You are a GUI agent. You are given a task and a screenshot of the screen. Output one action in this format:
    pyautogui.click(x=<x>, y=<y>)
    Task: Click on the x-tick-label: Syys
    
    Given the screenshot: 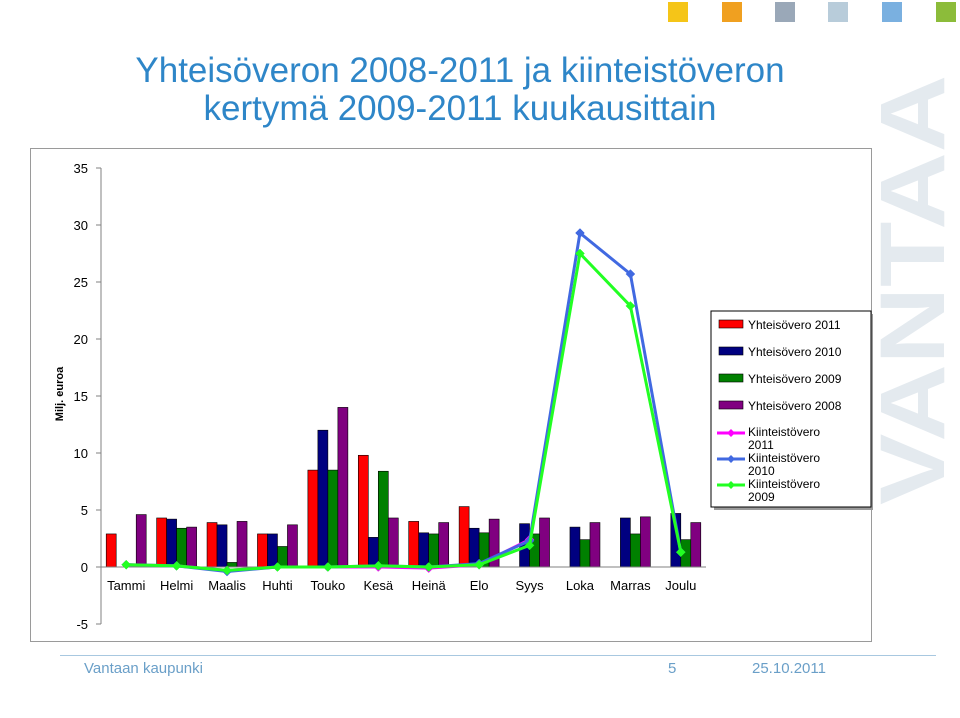 What is the action you would take?
    pyautogui.click(x=529, y=585)
    